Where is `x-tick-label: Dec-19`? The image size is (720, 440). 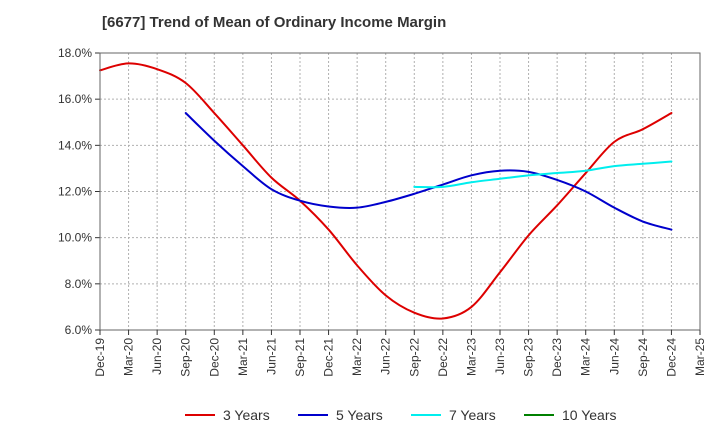 x-tick-label: Dec-19 is located at coordinates (100, 357).